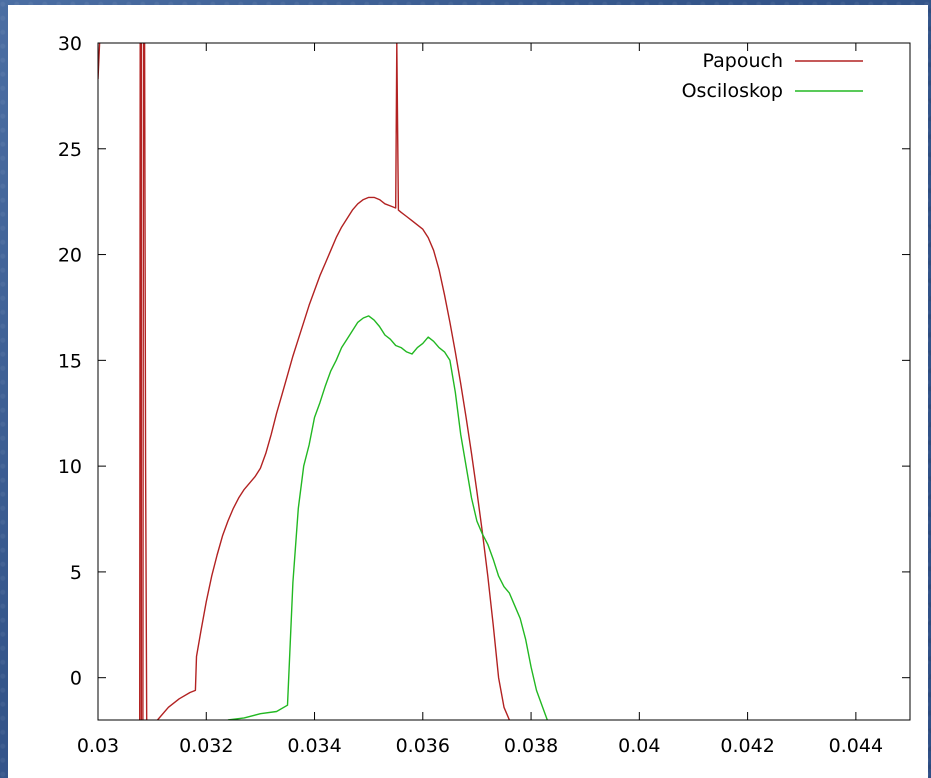 The image size is (931, 778). What do you see at coordinates (70, 150) in the screenshot?
I see `y-tick-label: 25` at bounding box center [70, 150].